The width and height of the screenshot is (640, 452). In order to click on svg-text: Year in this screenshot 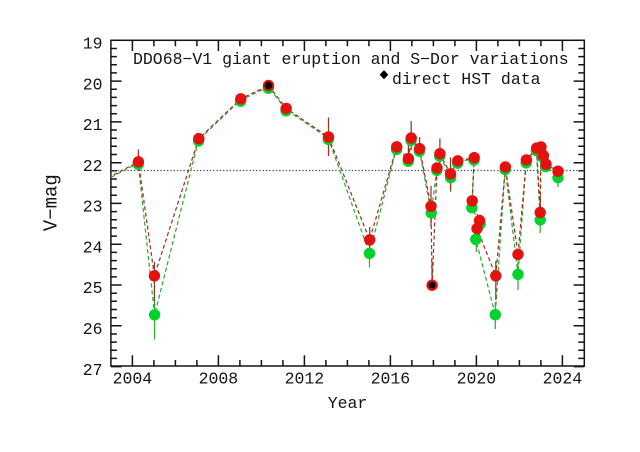, I will do `click(348, 403)`.